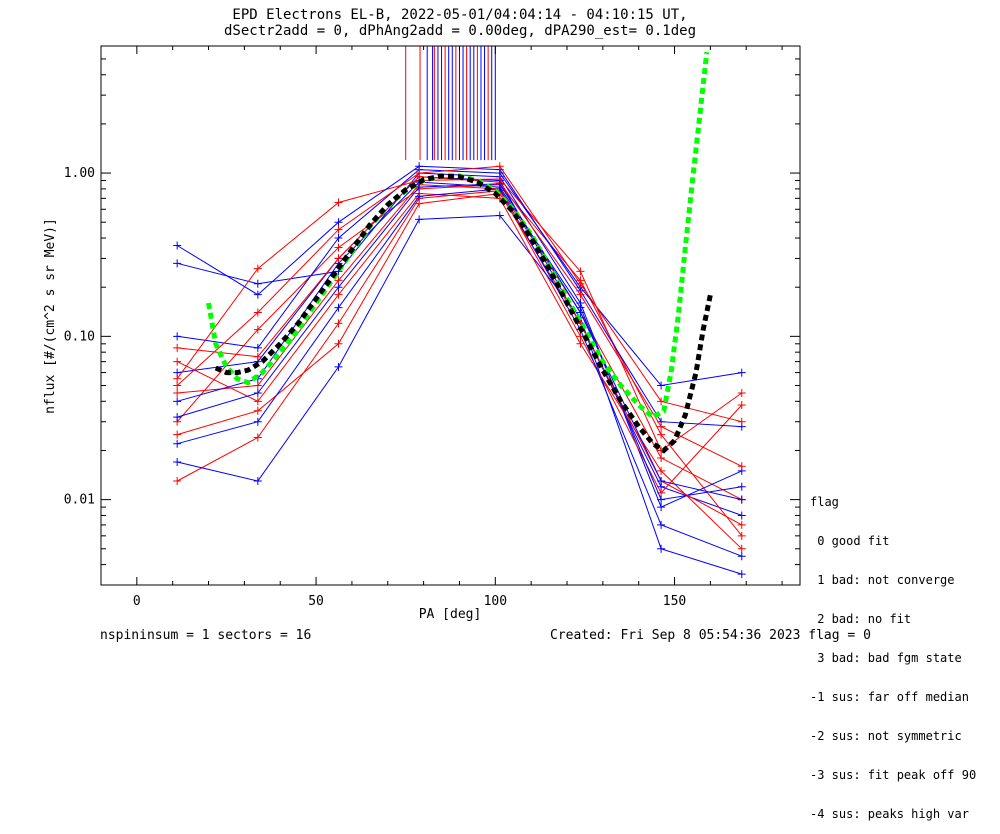 The width and height of the screenshot is (1000, 834). Describe the element at coordinates (893, 775) in the screenshot. I see `legend-item: -3 sus: fit peak off 90` at that location.